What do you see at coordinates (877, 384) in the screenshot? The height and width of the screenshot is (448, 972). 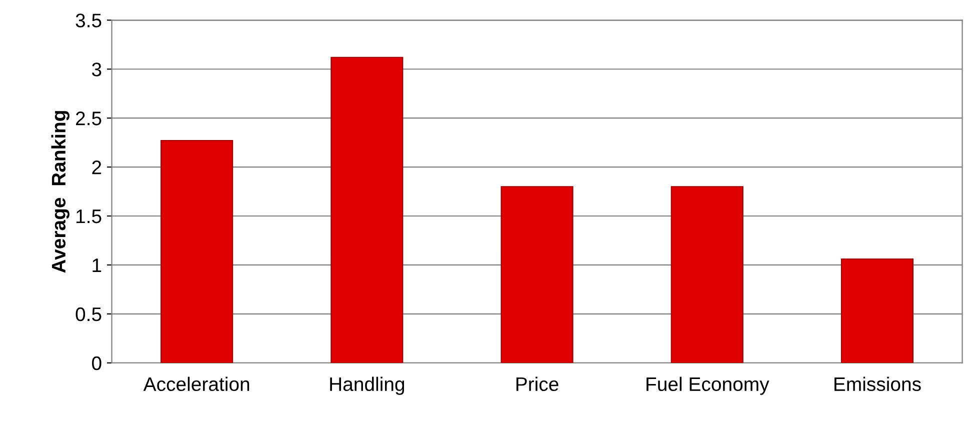 I see `x-tick-label: Emissions` at bounding box center [877, 384].